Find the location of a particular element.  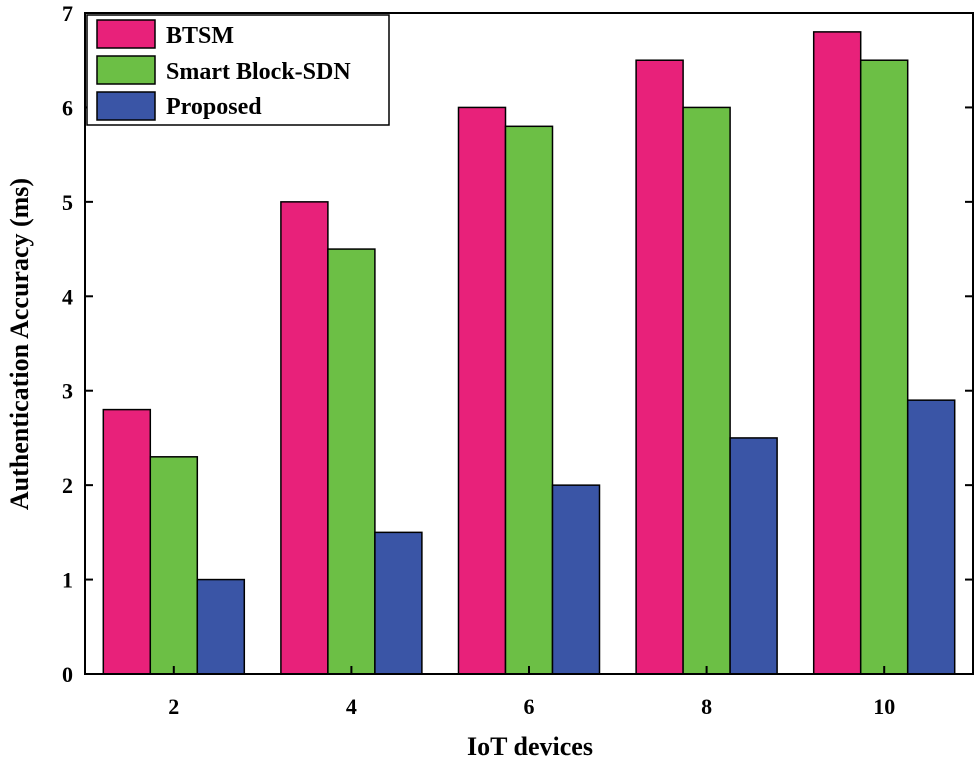

y-tick-label-4: 4 is located at coordinates (67, 296).